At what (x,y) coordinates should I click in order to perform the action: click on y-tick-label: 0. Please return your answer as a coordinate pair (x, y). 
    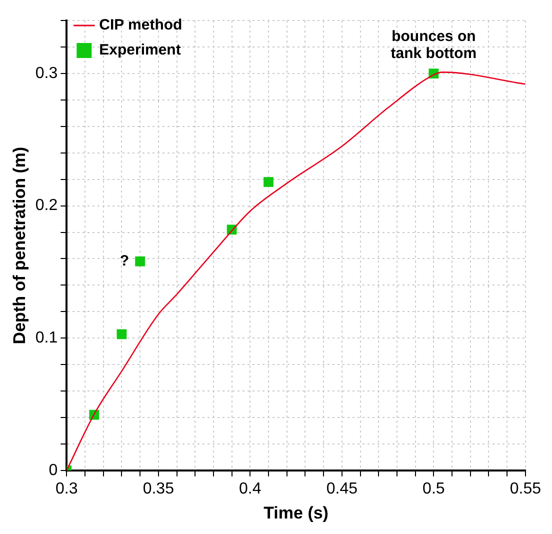
    Looking at the image, I should click on (53, 470).